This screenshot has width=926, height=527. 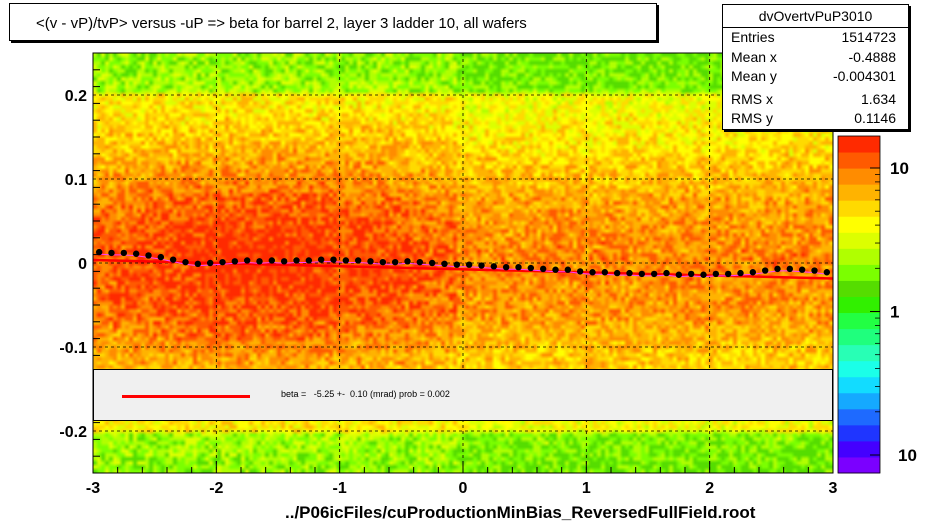 I want to click on stats-label: RMS x, so click(x=752, y=99).